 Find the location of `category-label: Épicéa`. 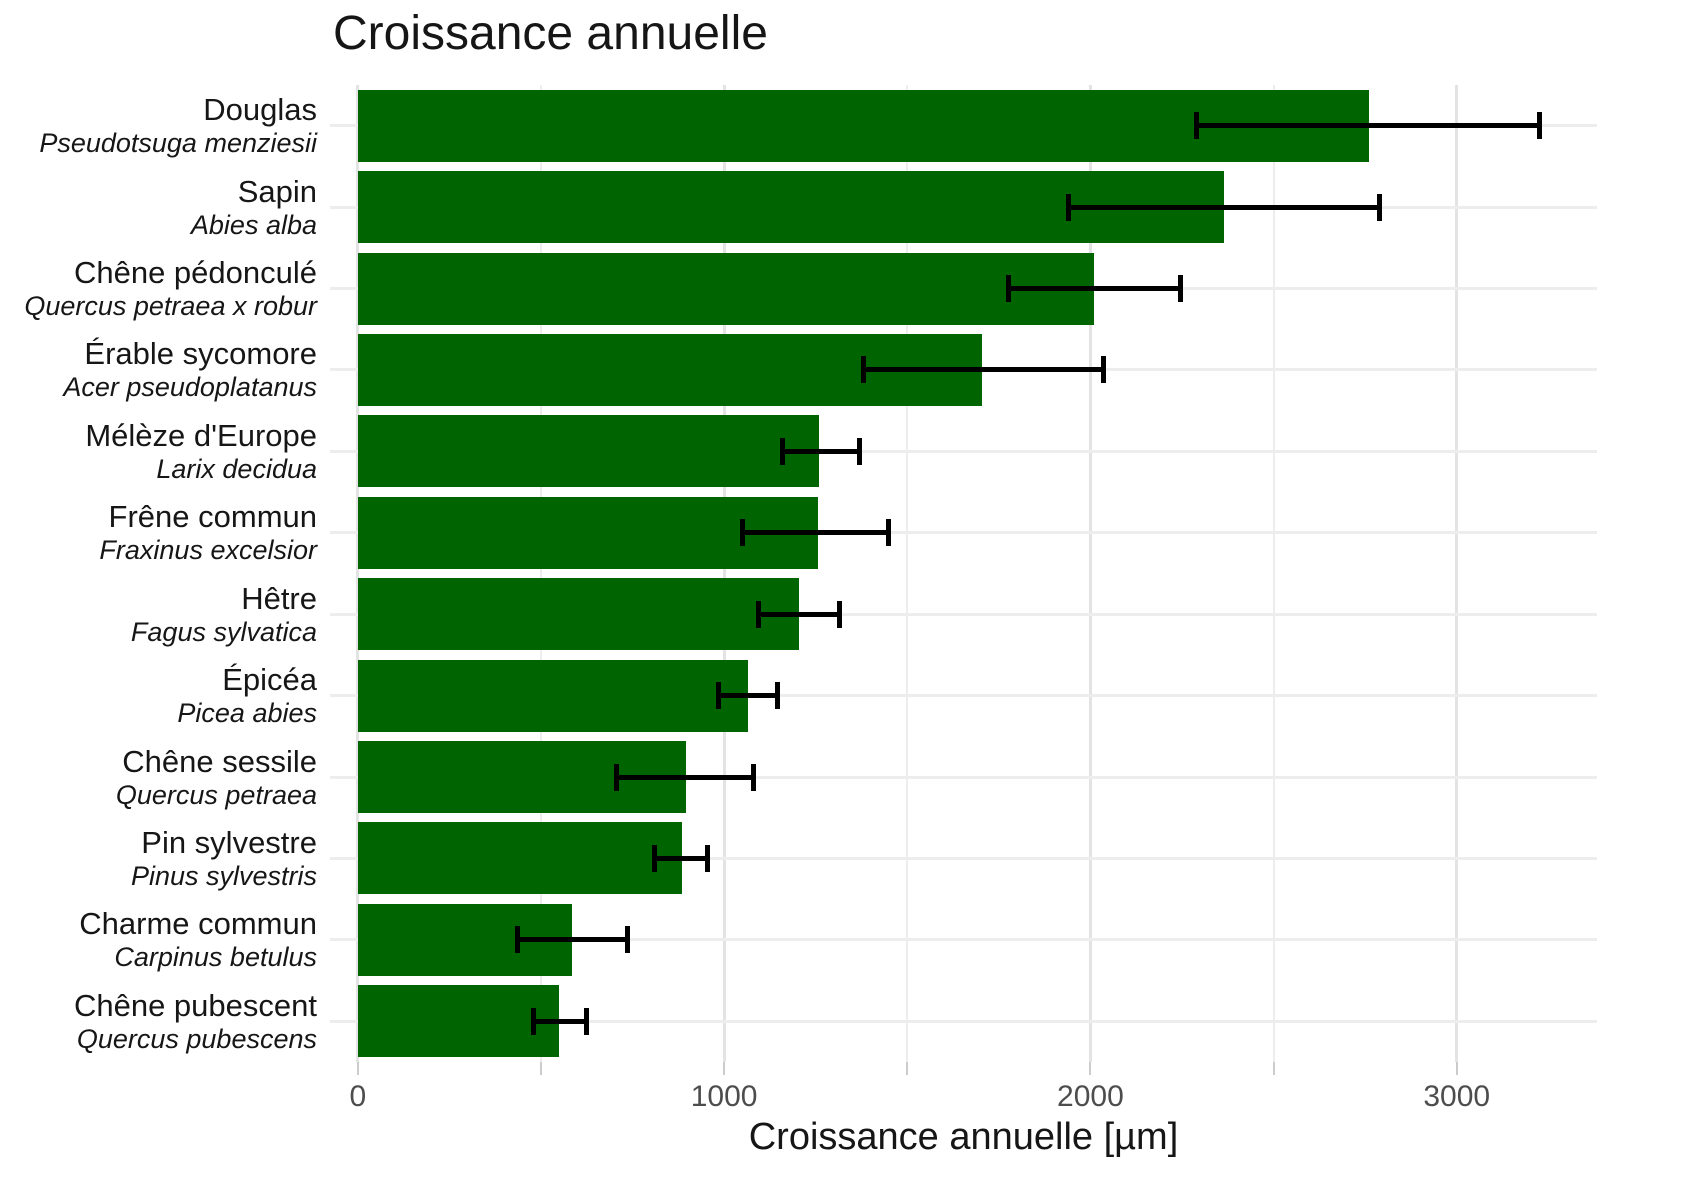

category-label: Épicéa is located at coordinates (269, 680).